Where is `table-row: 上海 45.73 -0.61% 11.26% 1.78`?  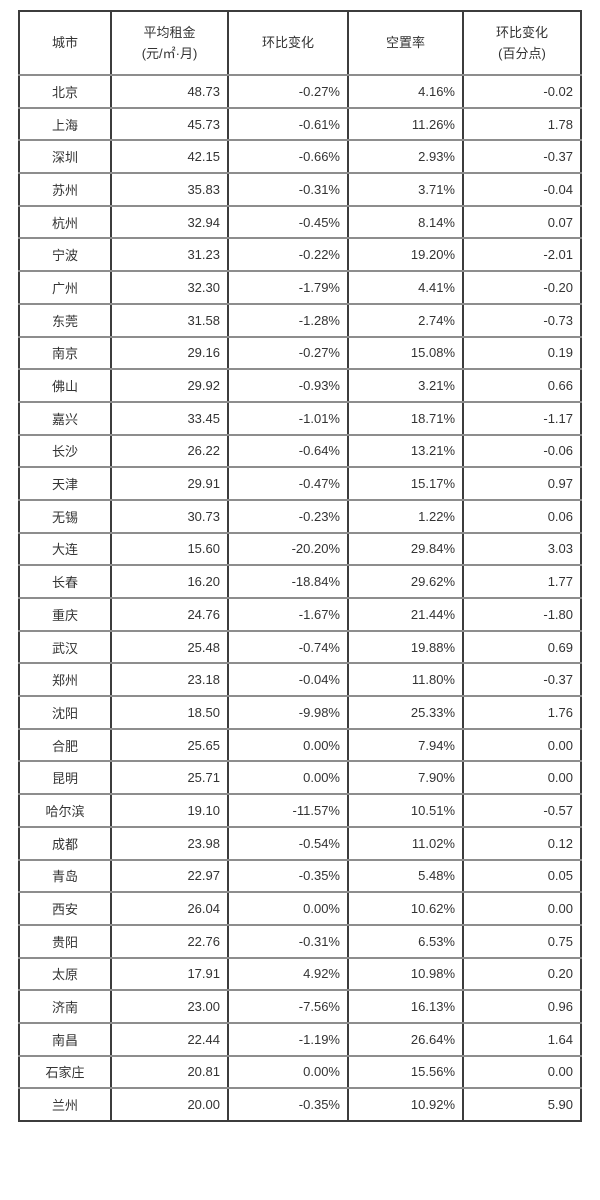 table-row: 上海 45.73 -0.61% 11.26% 1.78 is located at coordinates (300, 124).